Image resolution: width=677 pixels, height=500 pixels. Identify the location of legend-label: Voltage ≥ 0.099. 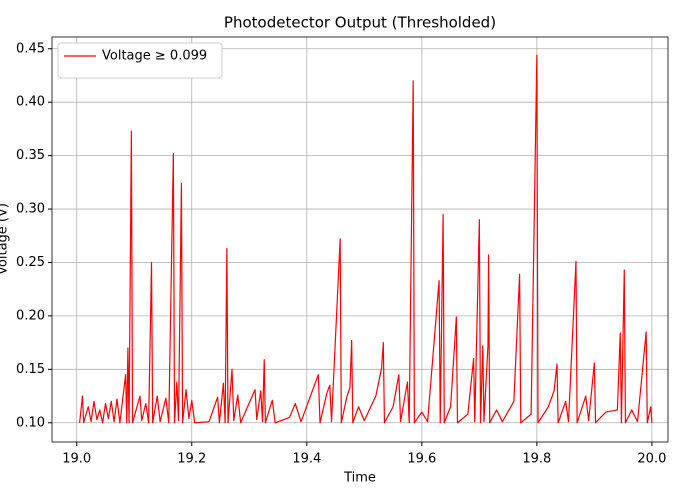
(154, 56).